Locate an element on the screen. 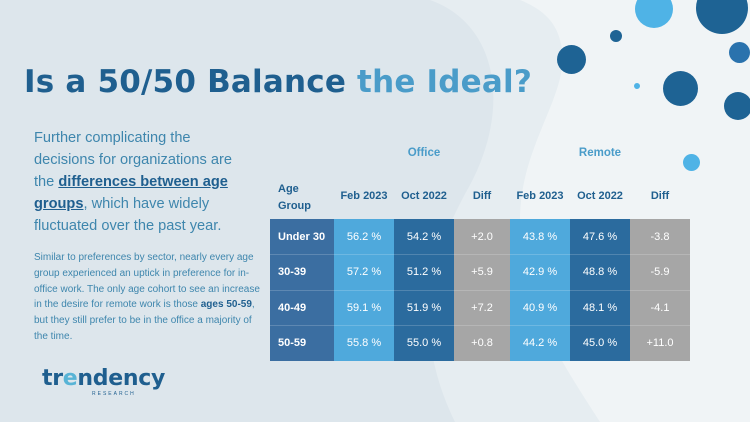 The width and height of the screenshot is (750, 422). page-title: Is a 50/50 Balance the Ideal? is located at coordinates (278, 82).